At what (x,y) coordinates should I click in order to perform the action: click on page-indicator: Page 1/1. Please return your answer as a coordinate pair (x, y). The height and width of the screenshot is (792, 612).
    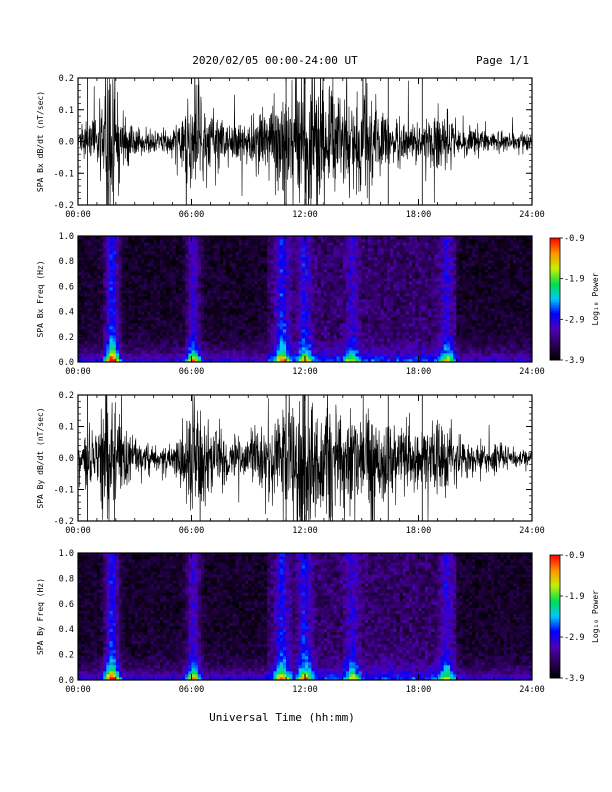
    Looking at the image, I should click on (502, 60).